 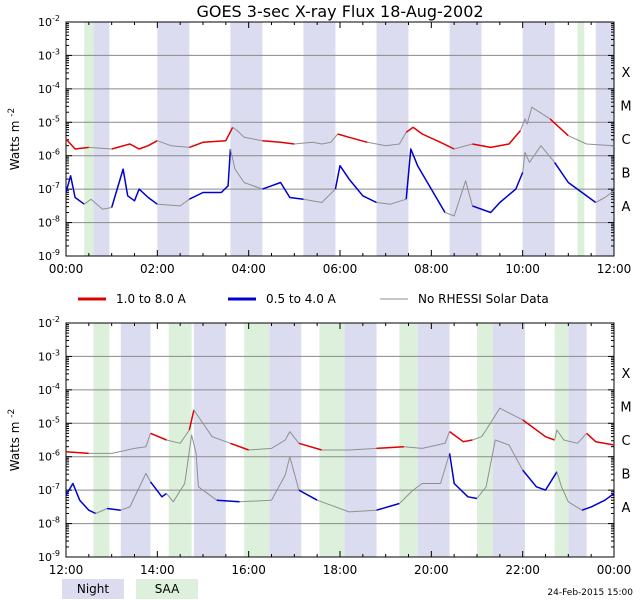 What do you see at coordinates (93, 589) in the screenshot?
I see `band-legend-label: Night` at bounding box center [93, 589].